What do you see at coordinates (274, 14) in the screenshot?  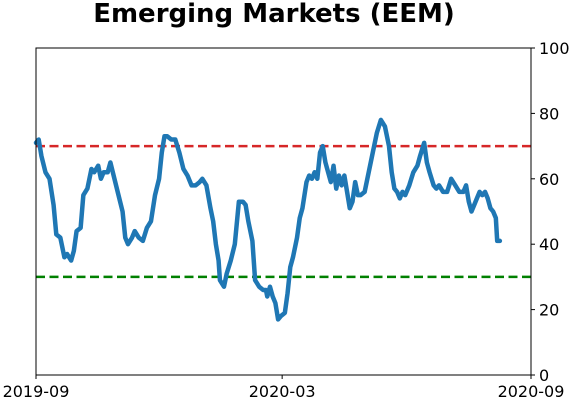 I see `chart-title: Emerging Markets (EEM)` at bounding box center [274, 14].